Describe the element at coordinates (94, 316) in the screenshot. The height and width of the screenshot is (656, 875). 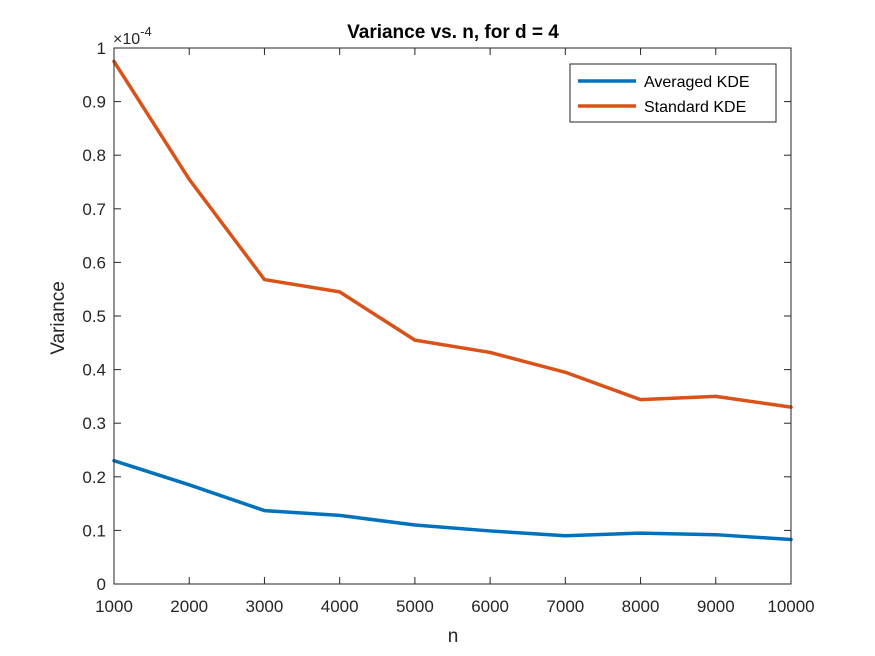
I see `y-tick-label: 0.5` at that location.